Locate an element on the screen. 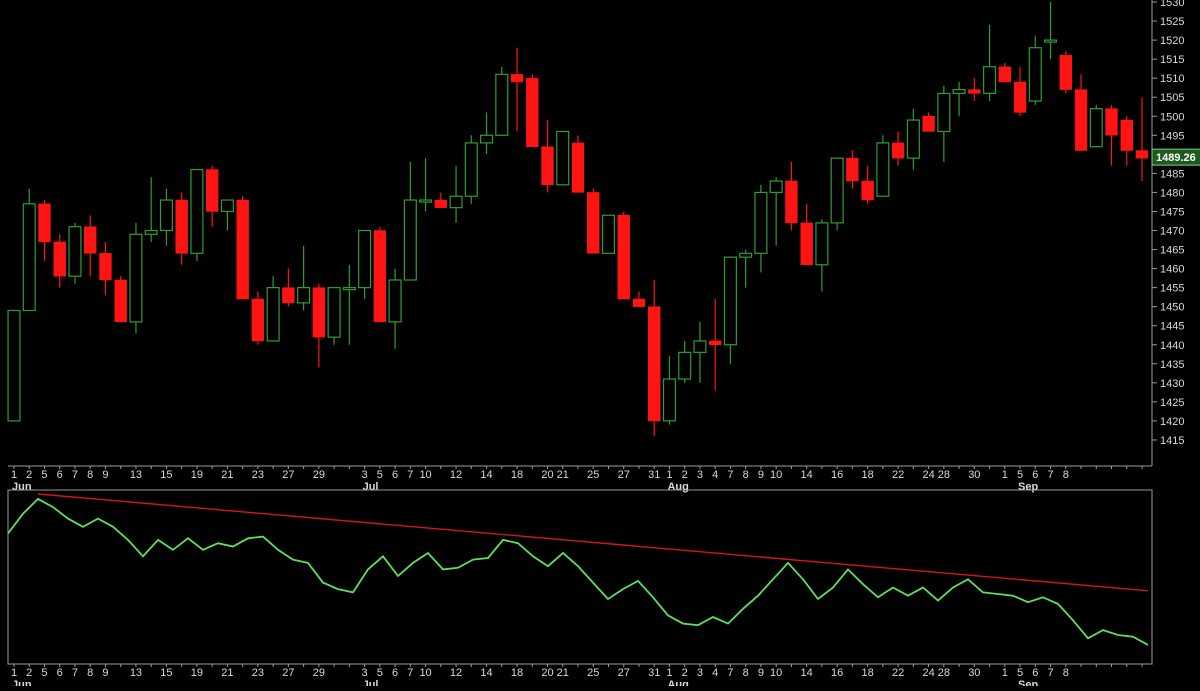 This screenshot has height=691, width=1200. date-tick-label: 19 is located at coordinates (197, 673).